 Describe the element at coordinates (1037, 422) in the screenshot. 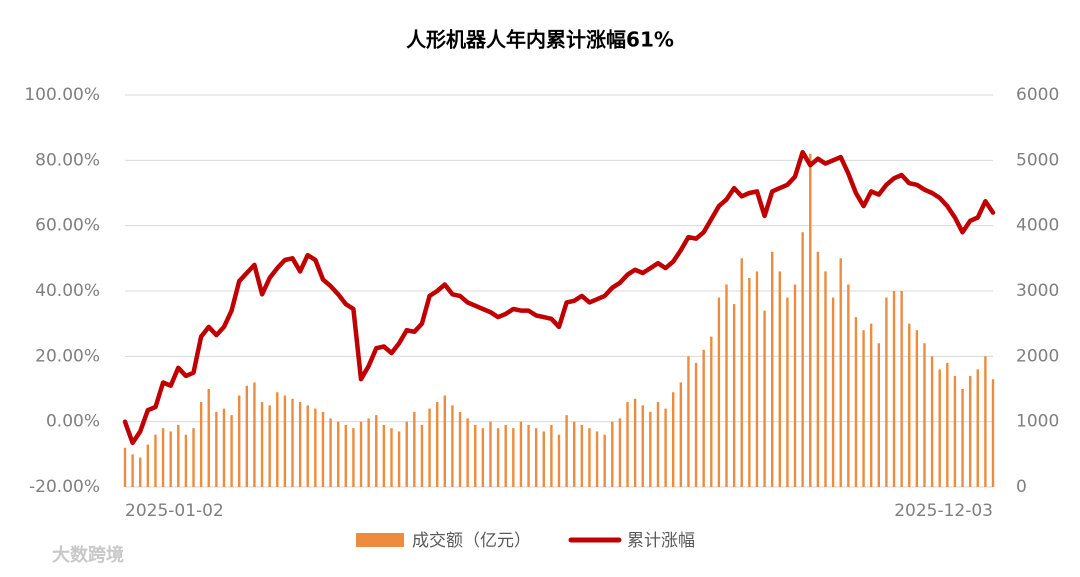

I see `y2-tick-label: 1000` at that location.